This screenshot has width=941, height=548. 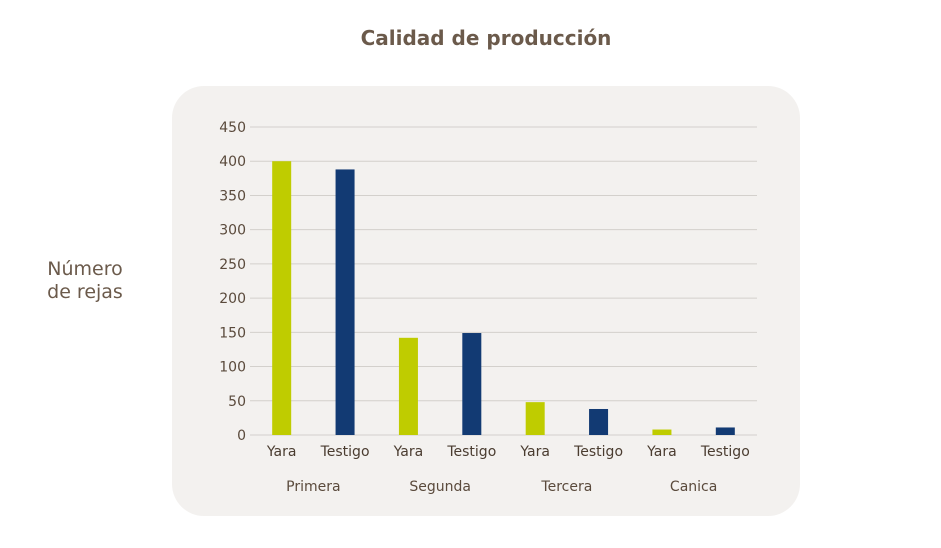 What do you see at coordinates (85, 269) in the screenshot?
I see `y-axis-label-line-1: Número` at bounding box center [85, 269].